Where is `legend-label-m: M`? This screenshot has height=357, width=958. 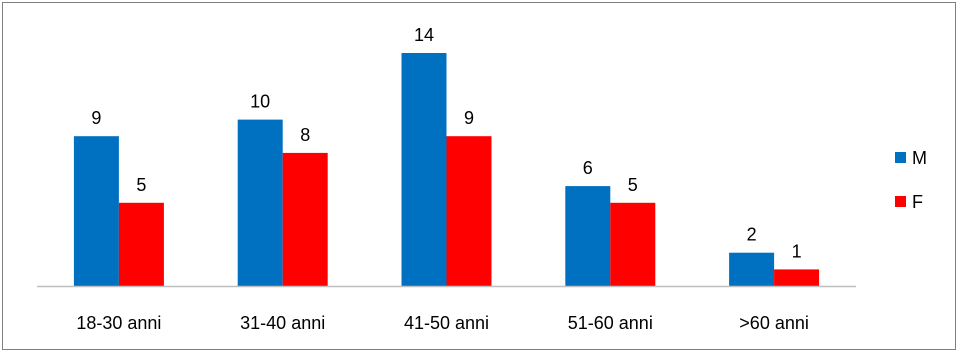 legend-label-m: M is located at coordinates (919, 158).